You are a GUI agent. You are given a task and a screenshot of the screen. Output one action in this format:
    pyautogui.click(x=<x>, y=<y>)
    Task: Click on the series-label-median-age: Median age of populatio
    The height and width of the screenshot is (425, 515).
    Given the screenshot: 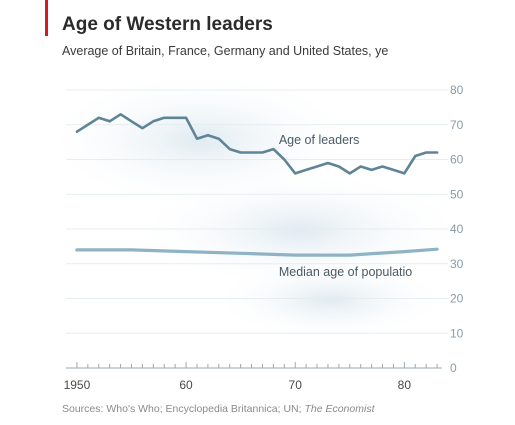 What is the action you would take?
    pyautogui.click(x=345, y=272)
    